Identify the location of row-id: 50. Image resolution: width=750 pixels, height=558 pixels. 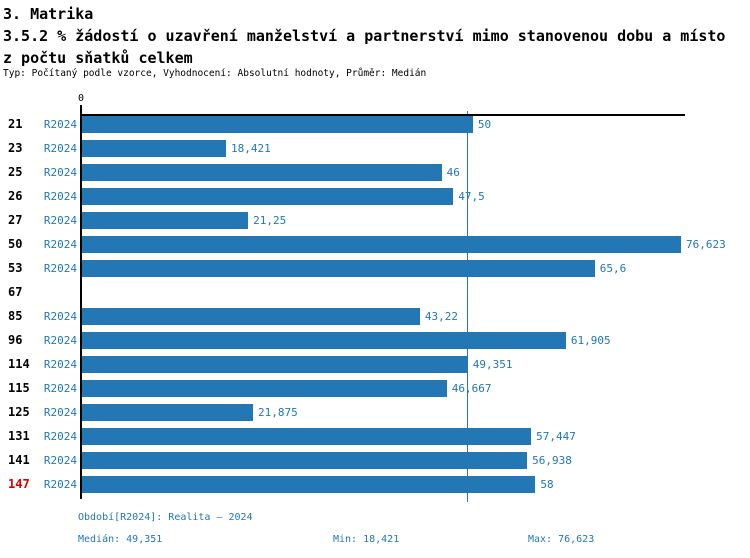
(15, 244).